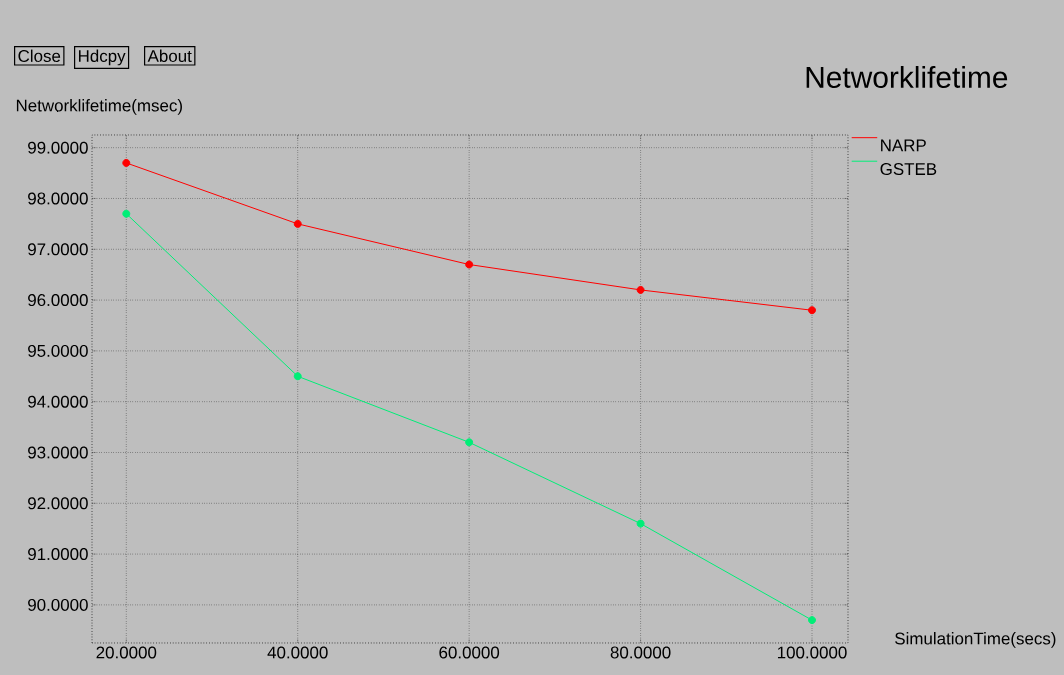 This screenshot has height=675, width=1064. What do you see at coordinates (39, 56) in the screenshot?
I see `text: Close` at bounding box center [39, 56].